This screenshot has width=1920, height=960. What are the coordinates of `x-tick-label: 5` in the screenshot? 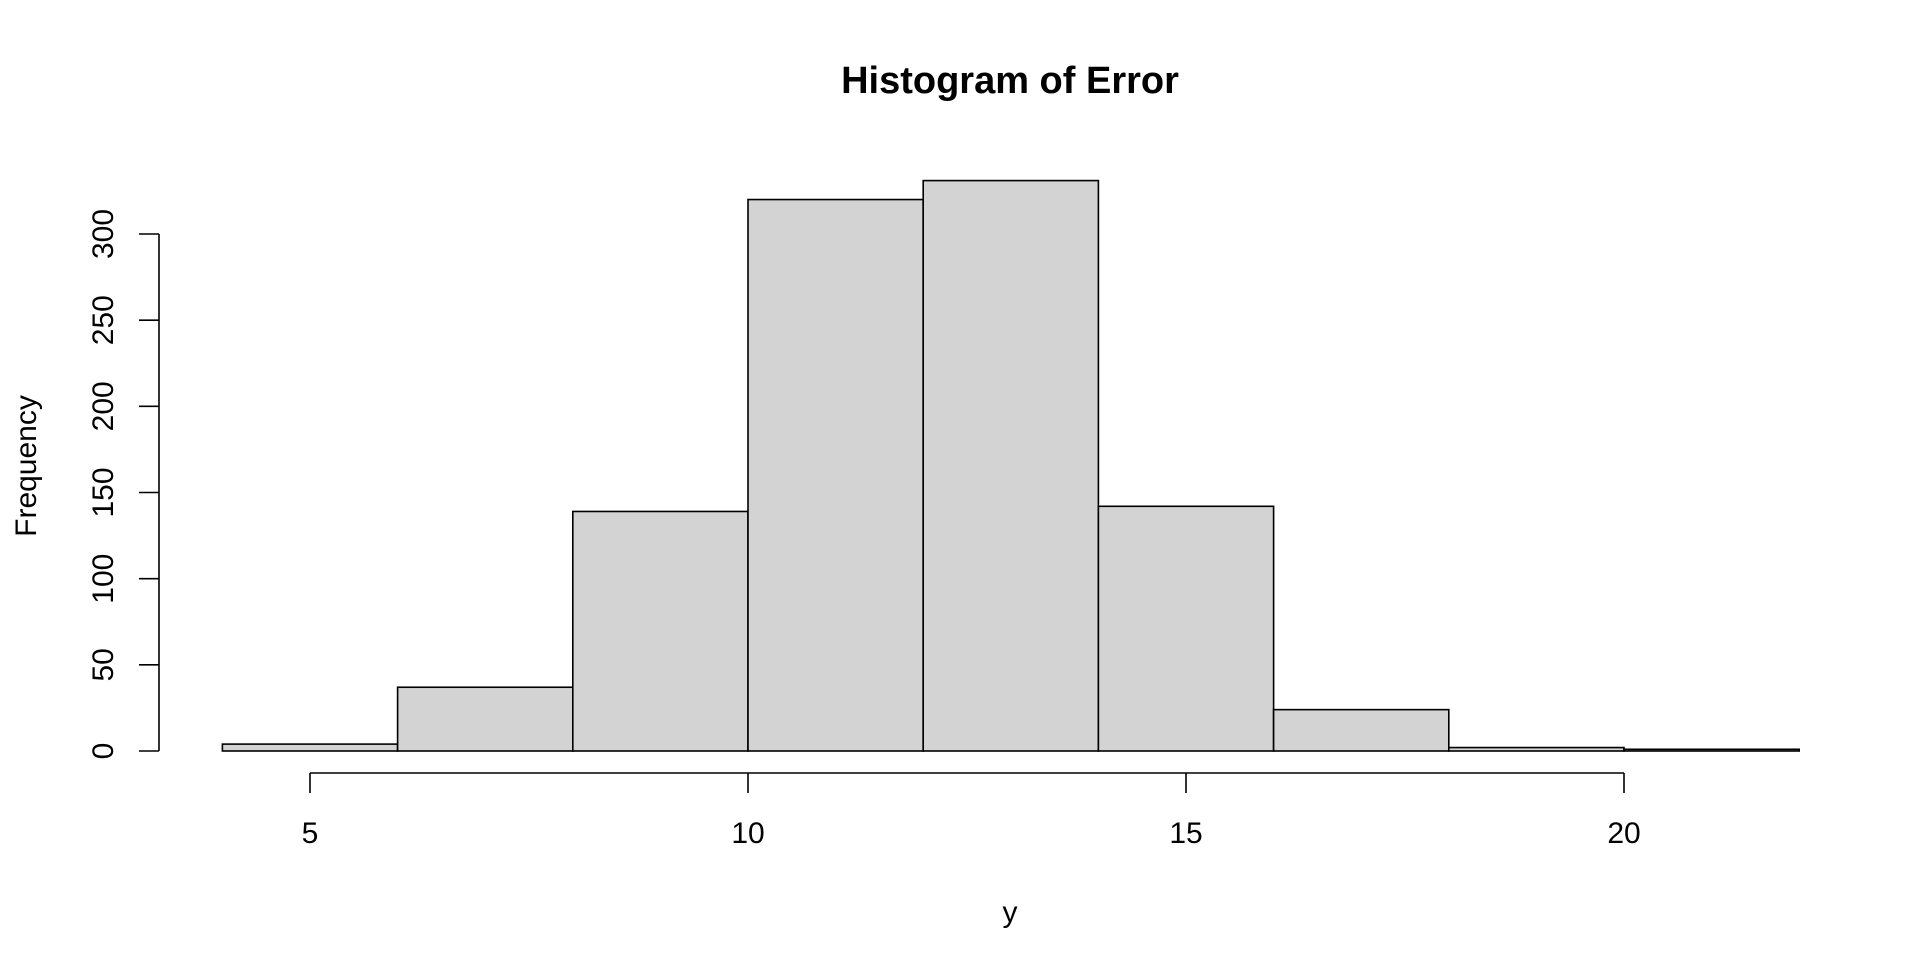 It's located at (310, 833).